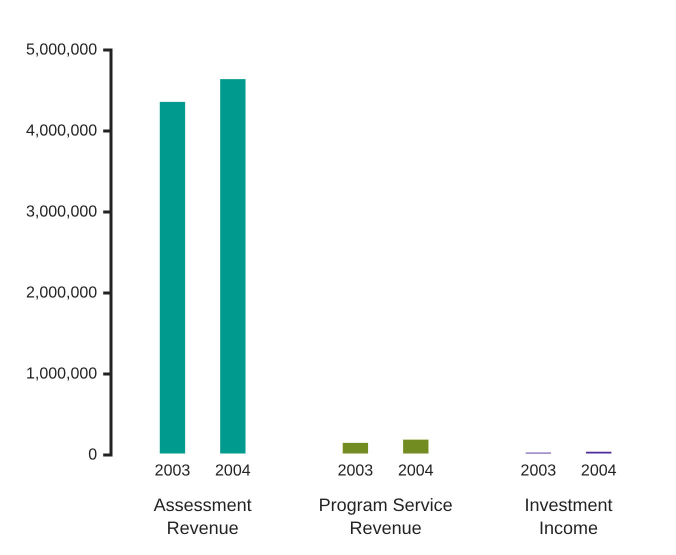  Describe the element at coordinates (62, 49) in the screenshot. I see `y-tick-label: 5,000,000` at that location.